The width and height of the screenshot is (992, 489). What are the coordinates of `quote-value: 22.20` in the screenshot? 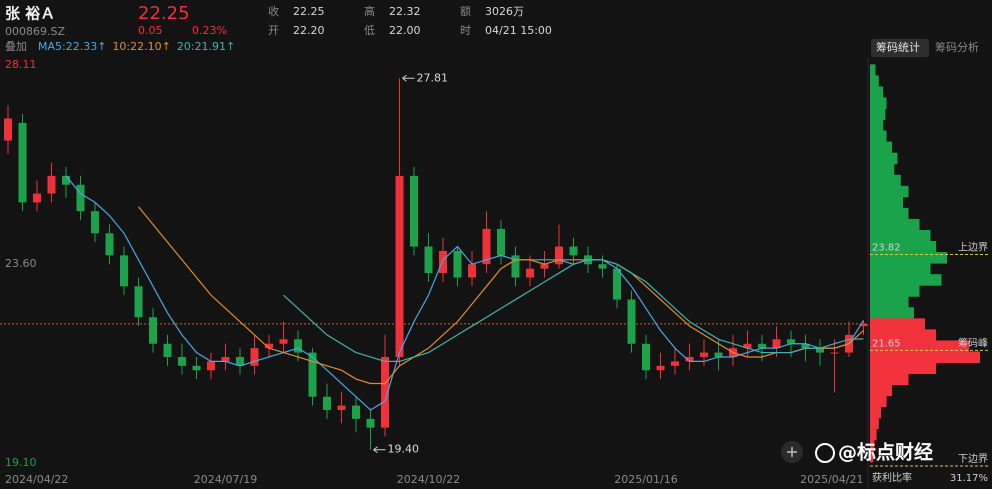 It's located at (309, 30).